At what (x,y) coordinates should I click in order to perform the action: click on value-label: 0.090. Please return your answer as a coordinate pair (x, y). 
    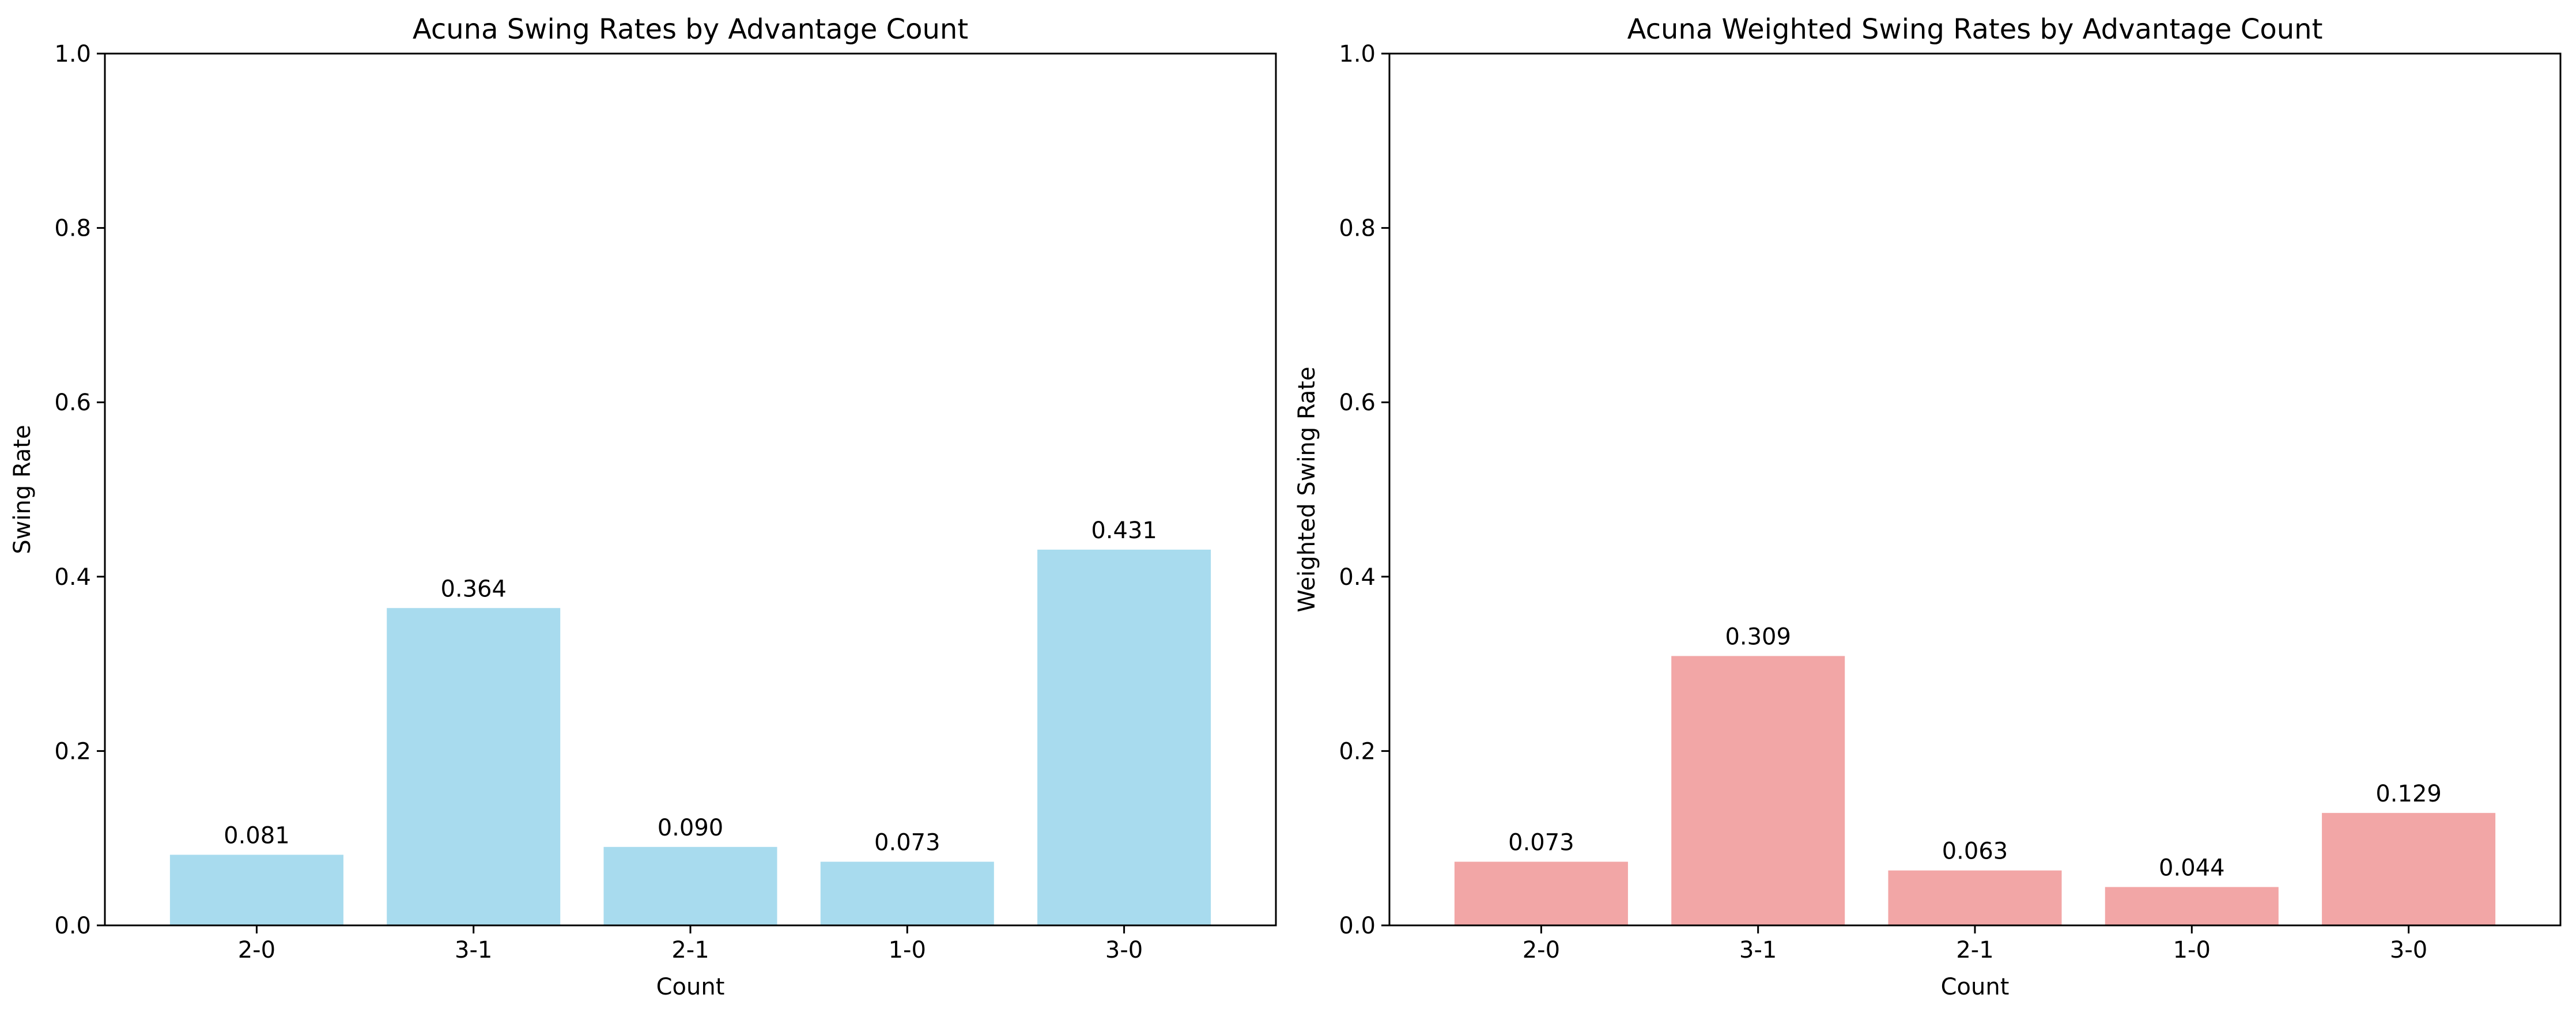
    Looking at the image, I should click on (691, 828).